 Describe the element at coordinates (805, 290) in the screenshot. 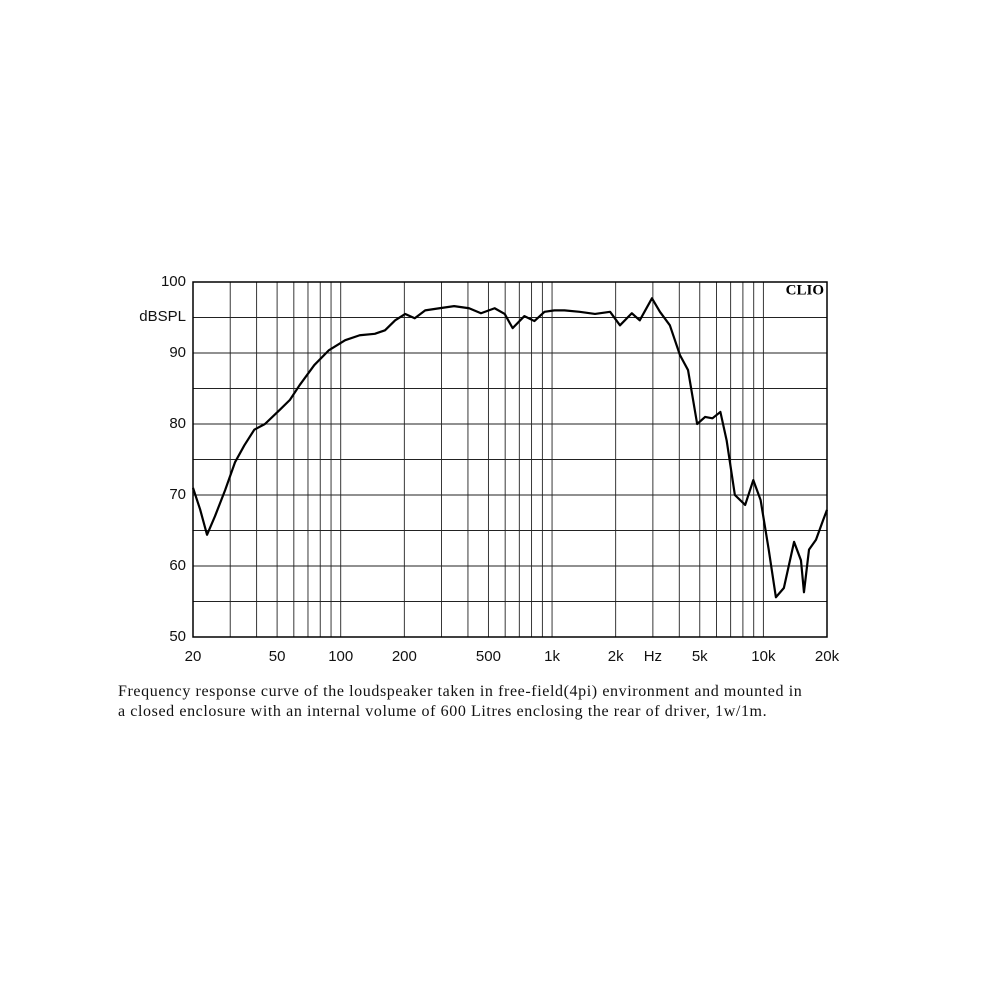

I see `annotation: CLIO` at that location.